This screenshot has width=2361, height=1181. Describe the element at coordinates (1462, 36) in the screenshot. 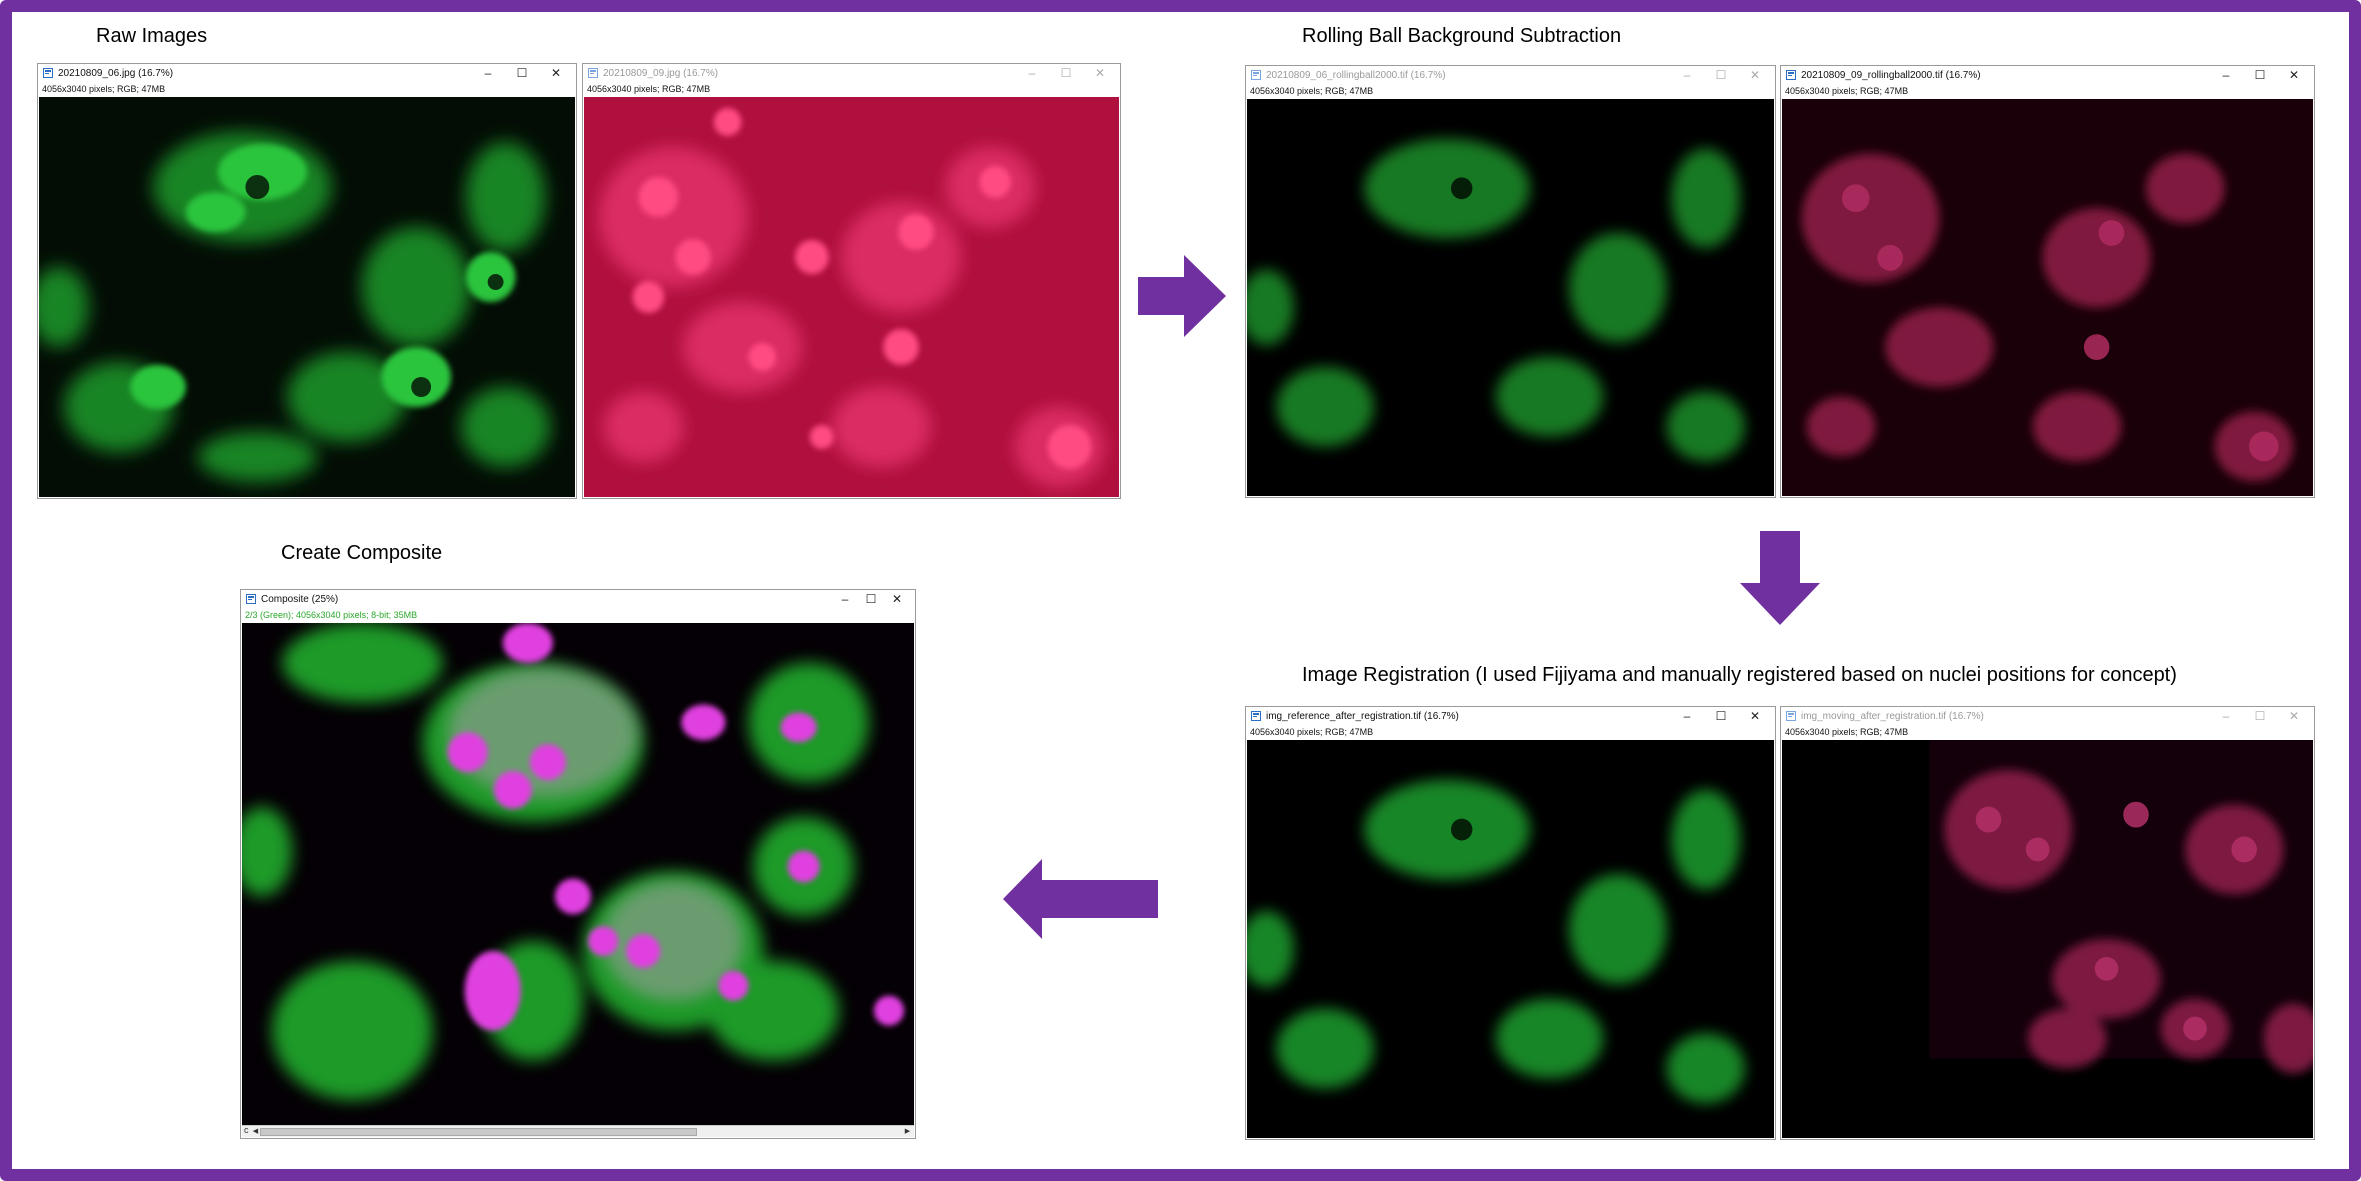

I see `section-title-rolling-ball: Rolling Ball Background Subtraction` at that location.